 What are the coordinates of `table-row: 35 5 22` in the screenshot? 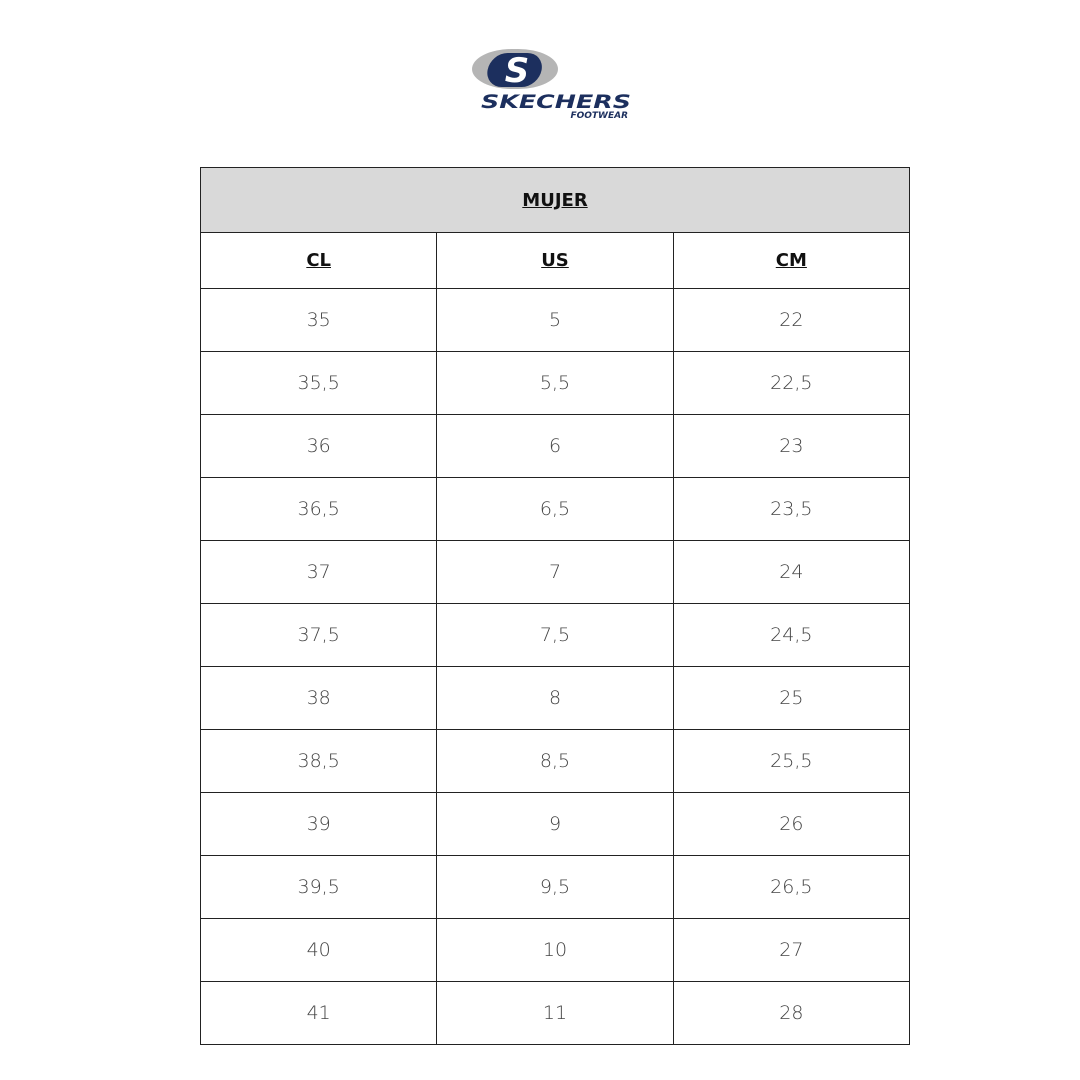 It's located at (555, 320).